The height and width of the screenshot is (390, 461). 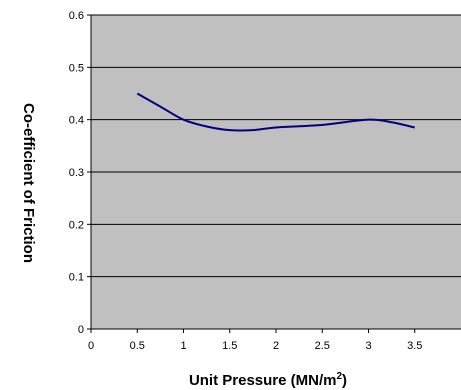 What do you see at coordinates (183, 346) in the screenshot?
I see `x-tick-label: 1` at bounding box center [183, 346].